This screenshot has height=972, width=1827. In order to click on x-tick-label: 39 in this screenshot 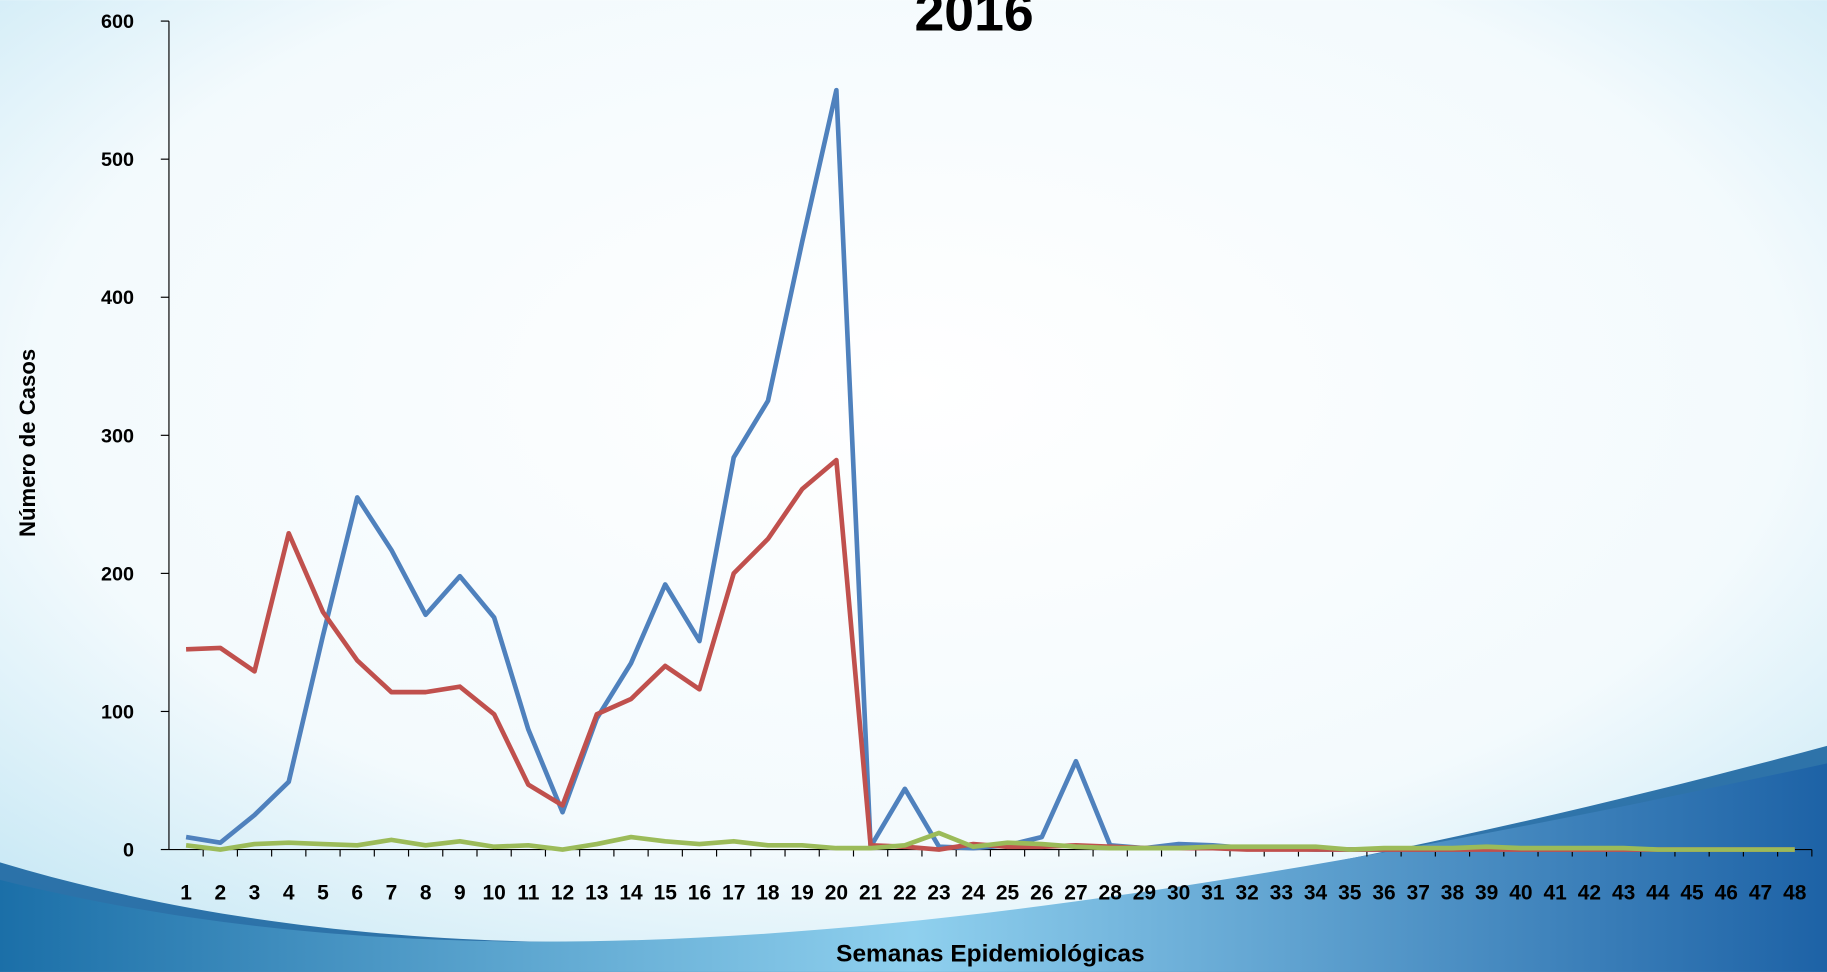, I will do `click(1486, 893)`.